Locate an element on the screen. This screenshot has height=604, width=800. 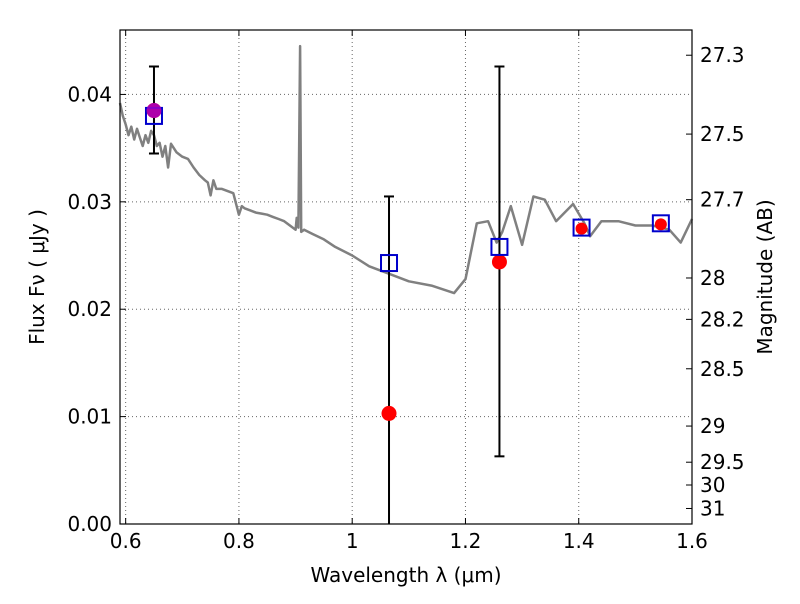
y-axis-label: Flux Fν ( μJy ) is located at coordinates (37, 277).